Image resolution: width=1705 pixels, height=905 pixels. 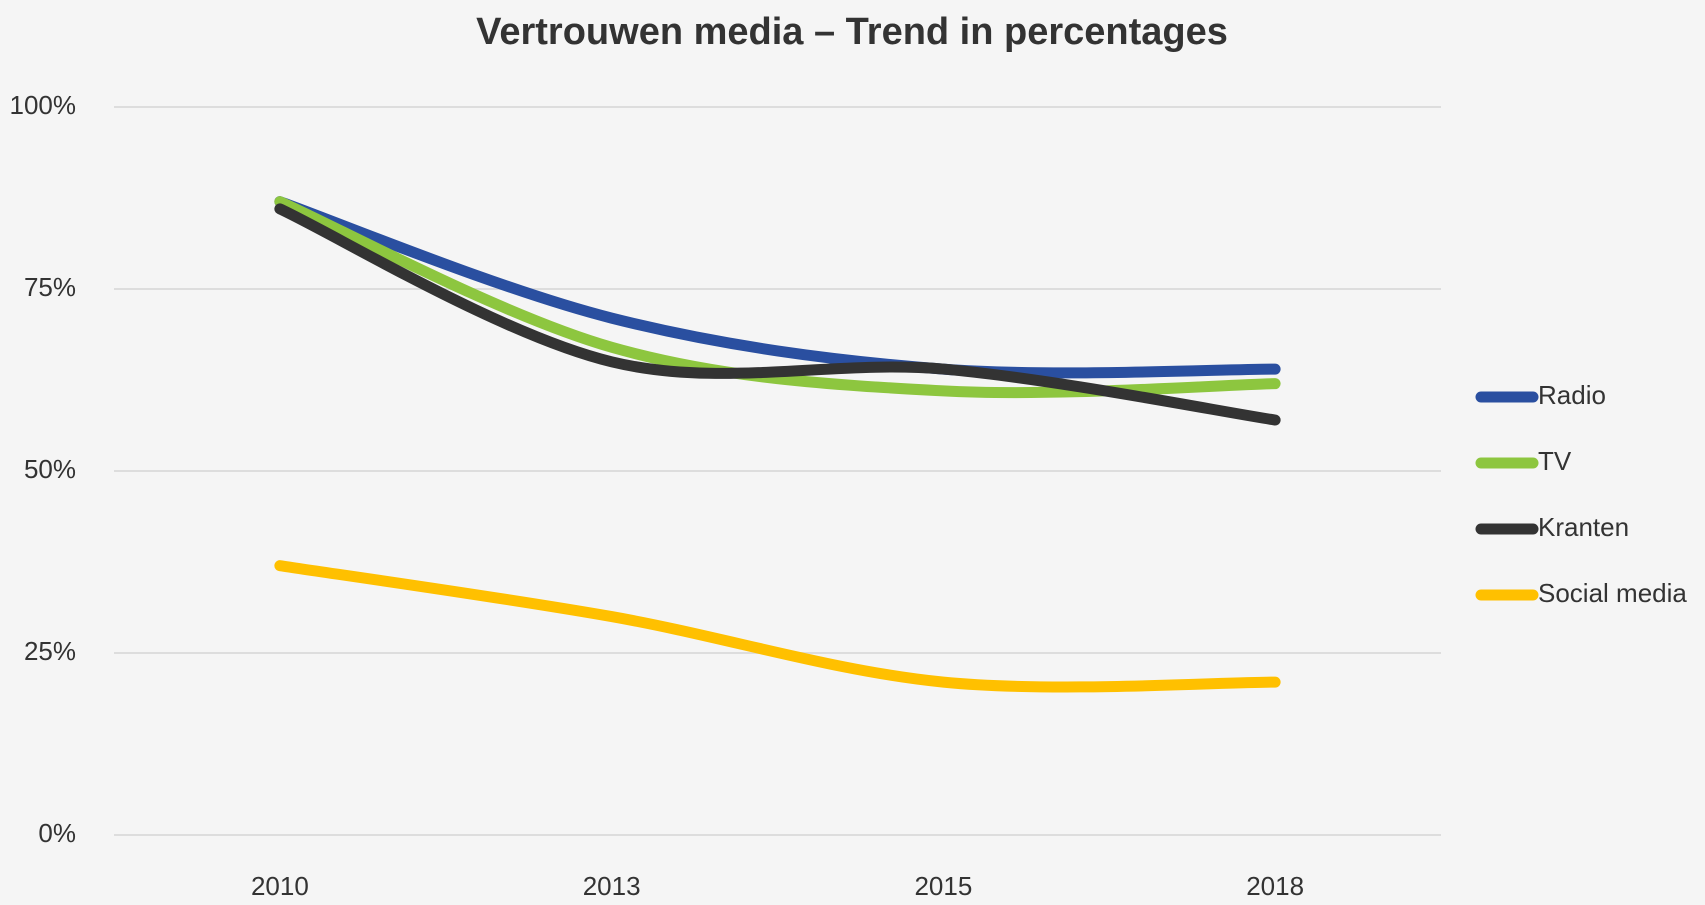 I want to click on y-tick-label: 75%, so click(x=50, y=287).